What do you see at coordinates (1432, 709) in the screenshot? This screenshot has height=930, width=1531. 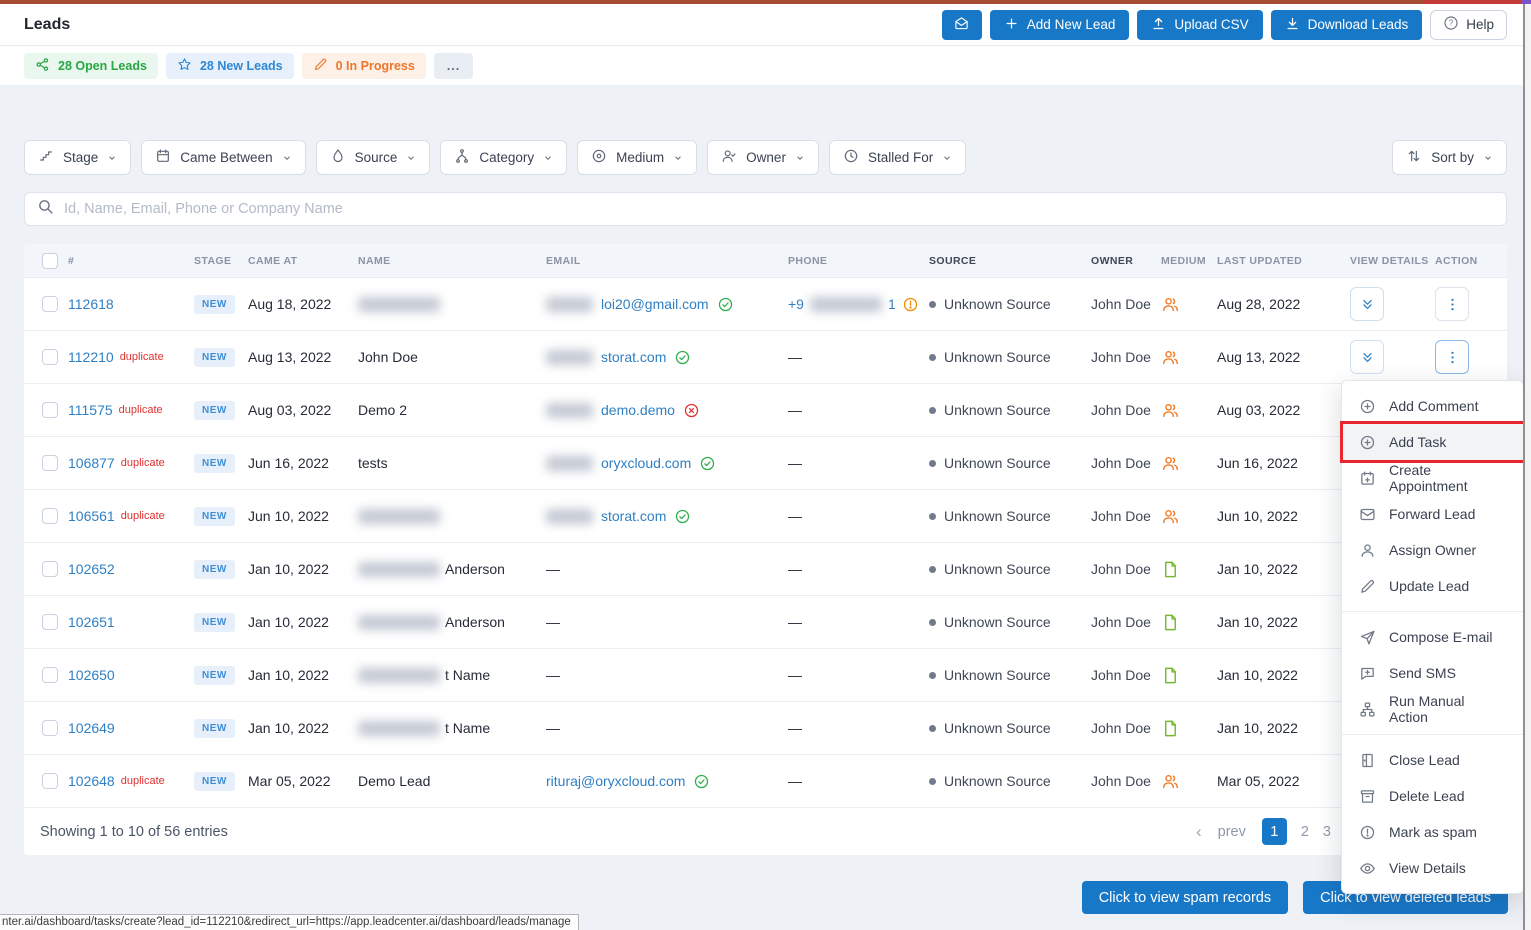 I see `menu-item-run-manual-action: Run Manual Action` at bounding box center [1432, 709].